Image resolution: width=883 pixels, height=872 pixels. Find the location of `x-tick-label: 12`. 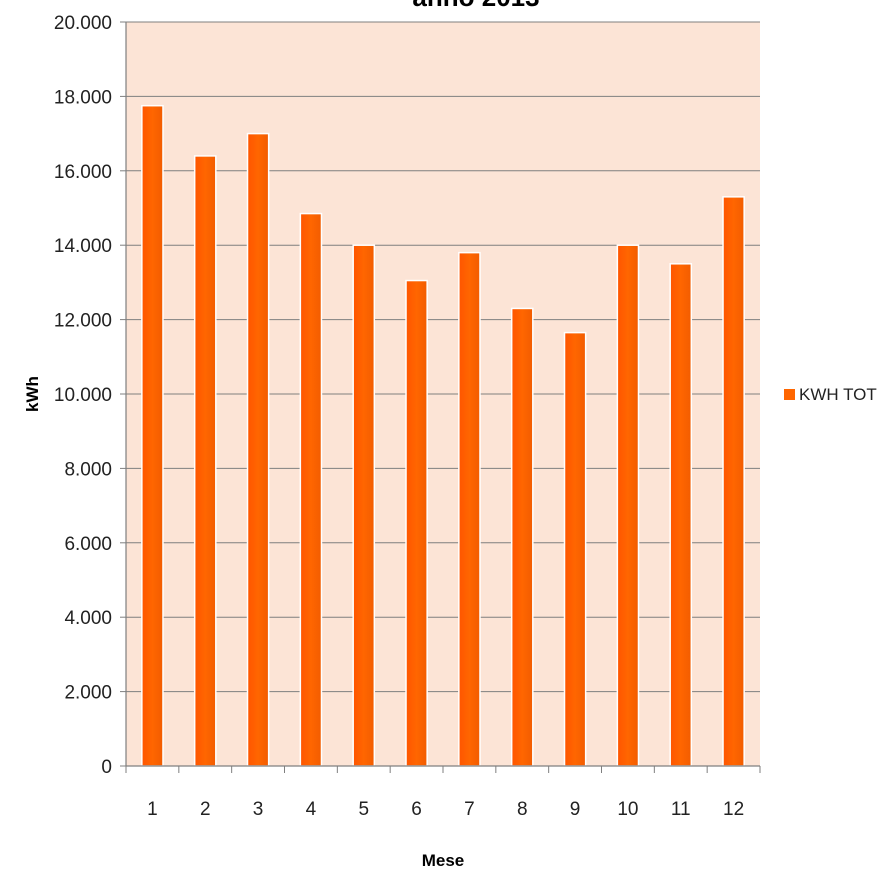

x-tick-label: 12 is located at coordinates (733, 809).